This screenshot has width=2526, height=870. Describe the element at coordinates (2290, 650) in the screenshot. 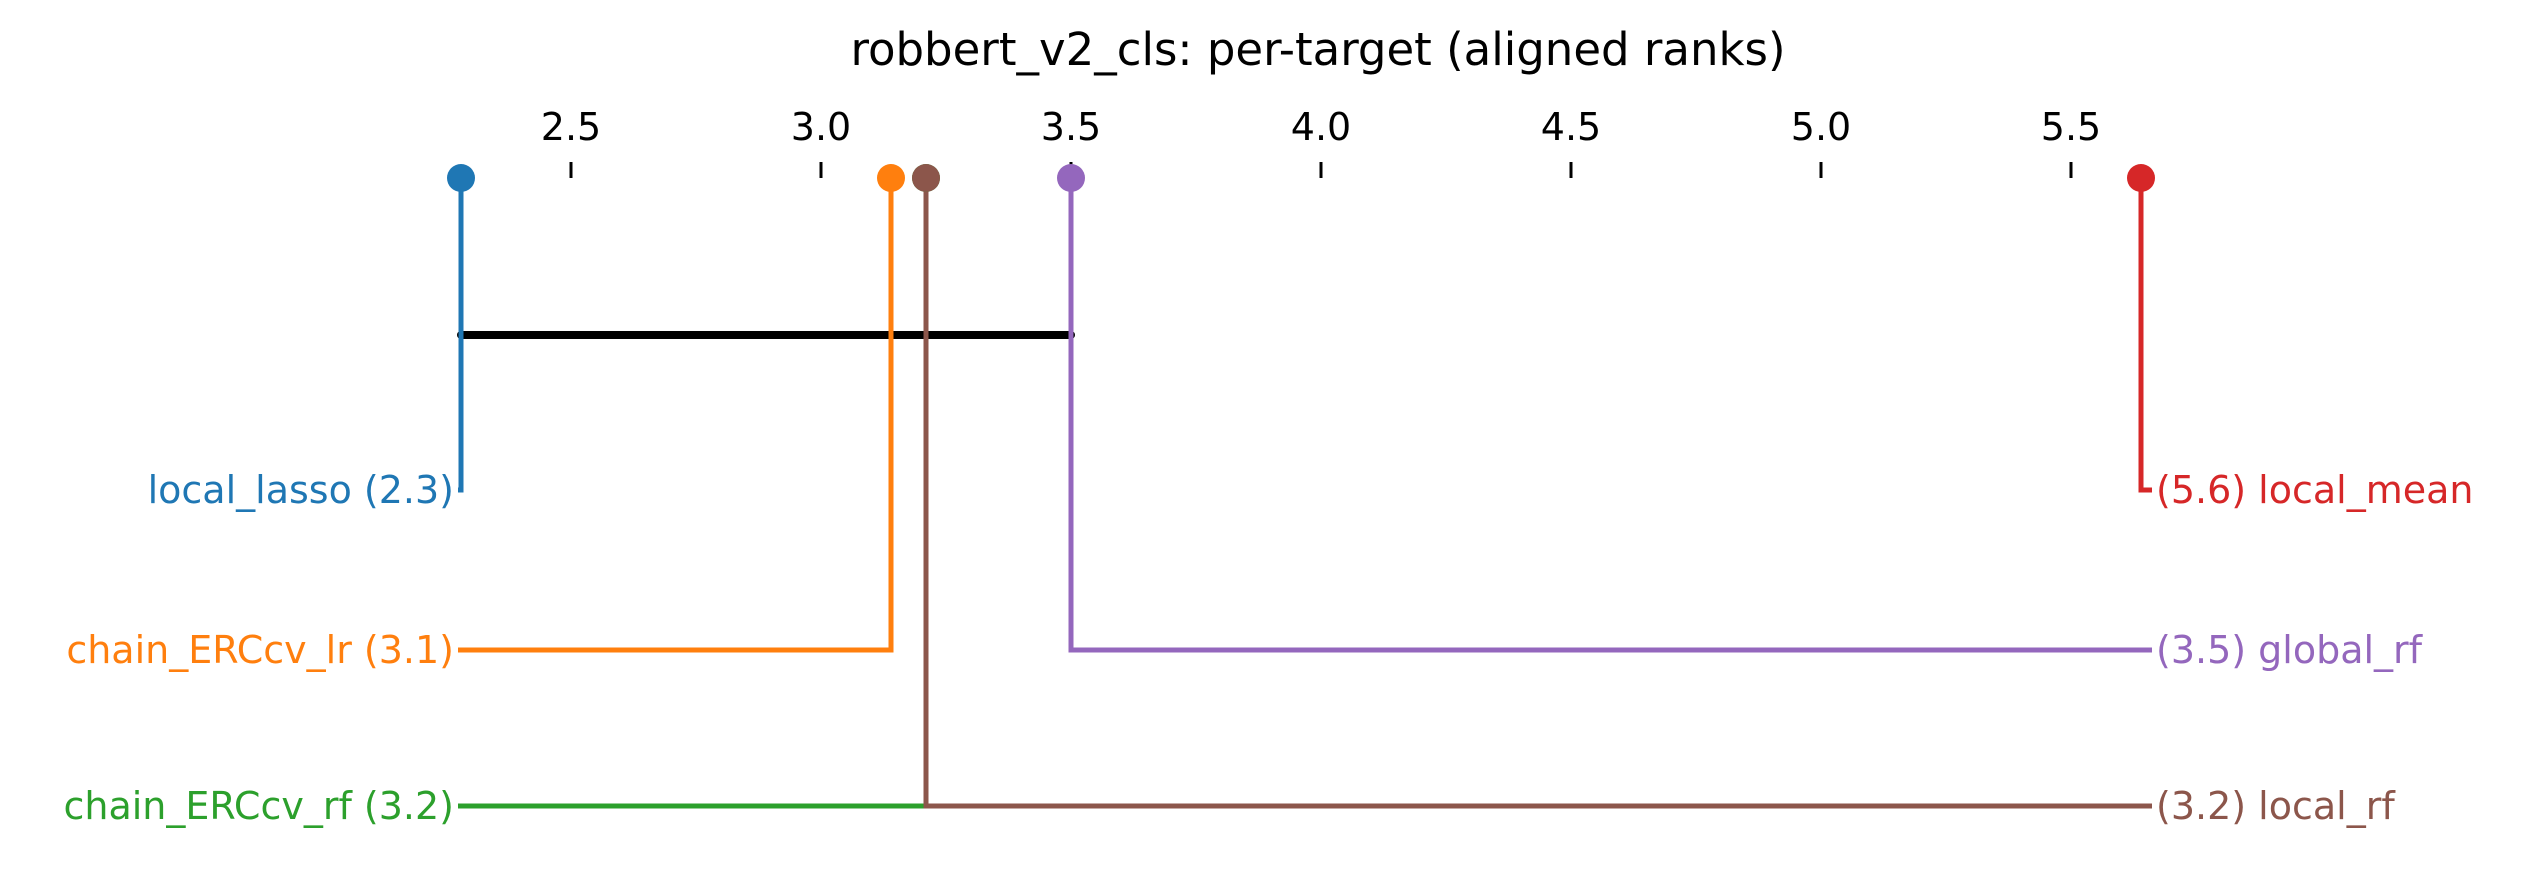

I see `method-label-global-rf: (3.5) global_rf` at that location.